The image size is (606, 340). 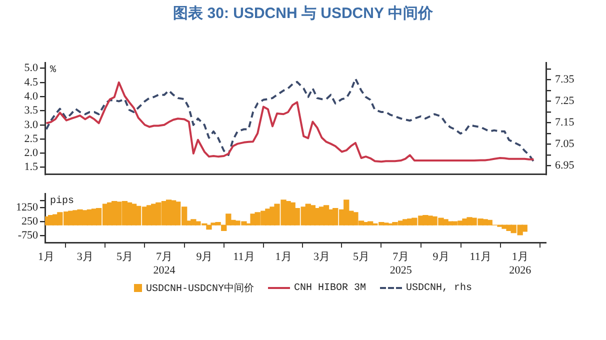 What do you see at coordinates (31, 82) in the screenshot?
I see `y-tick-label: 4.5` at bounding box center [31, 82].